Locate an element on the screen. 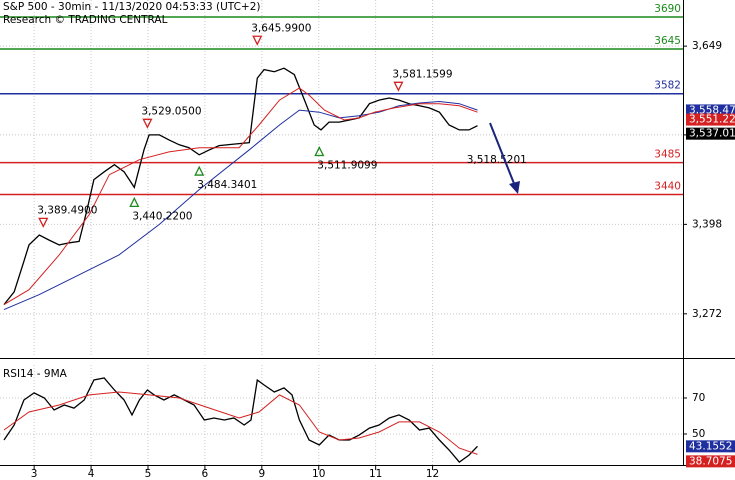 The width and height of the screenshot is (735, 480). x-tick-label: 12 is located at coordinates (432, 474).